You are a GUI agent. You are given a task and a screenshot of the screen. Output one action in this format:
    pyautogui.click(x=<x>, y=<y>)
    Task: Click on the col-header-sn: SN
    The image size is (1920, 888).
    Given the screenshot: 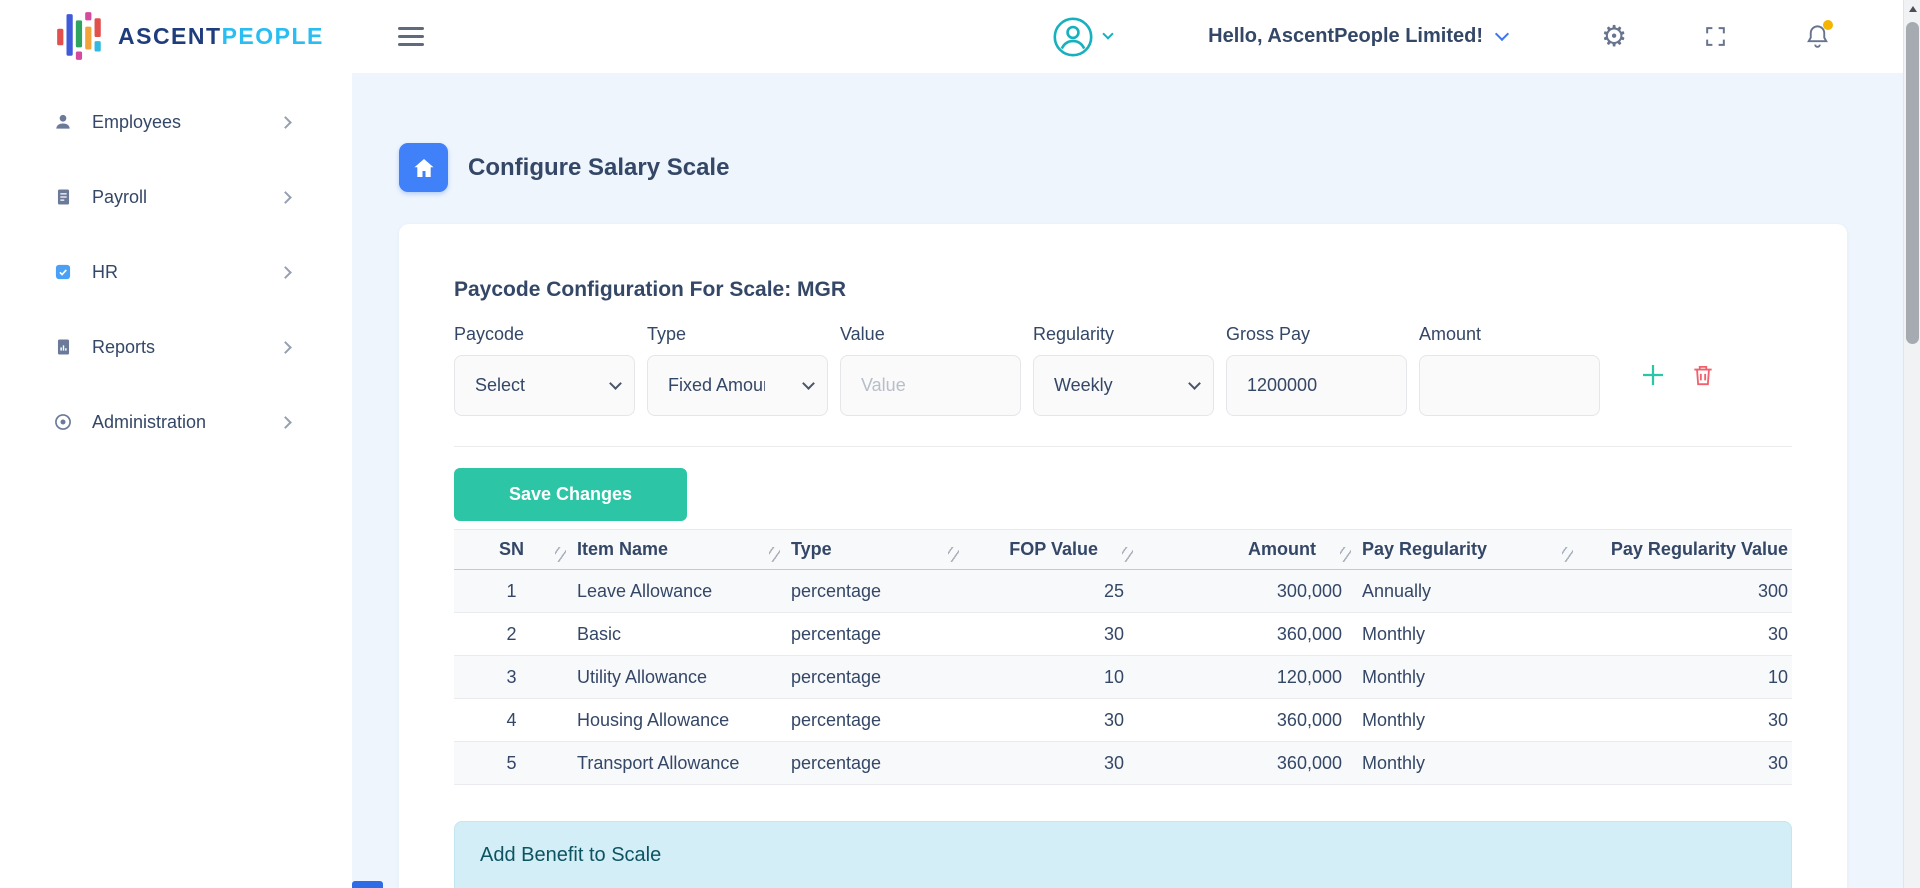 What is the action you would take?
    pyautogui.click(x=511, y=549)
    